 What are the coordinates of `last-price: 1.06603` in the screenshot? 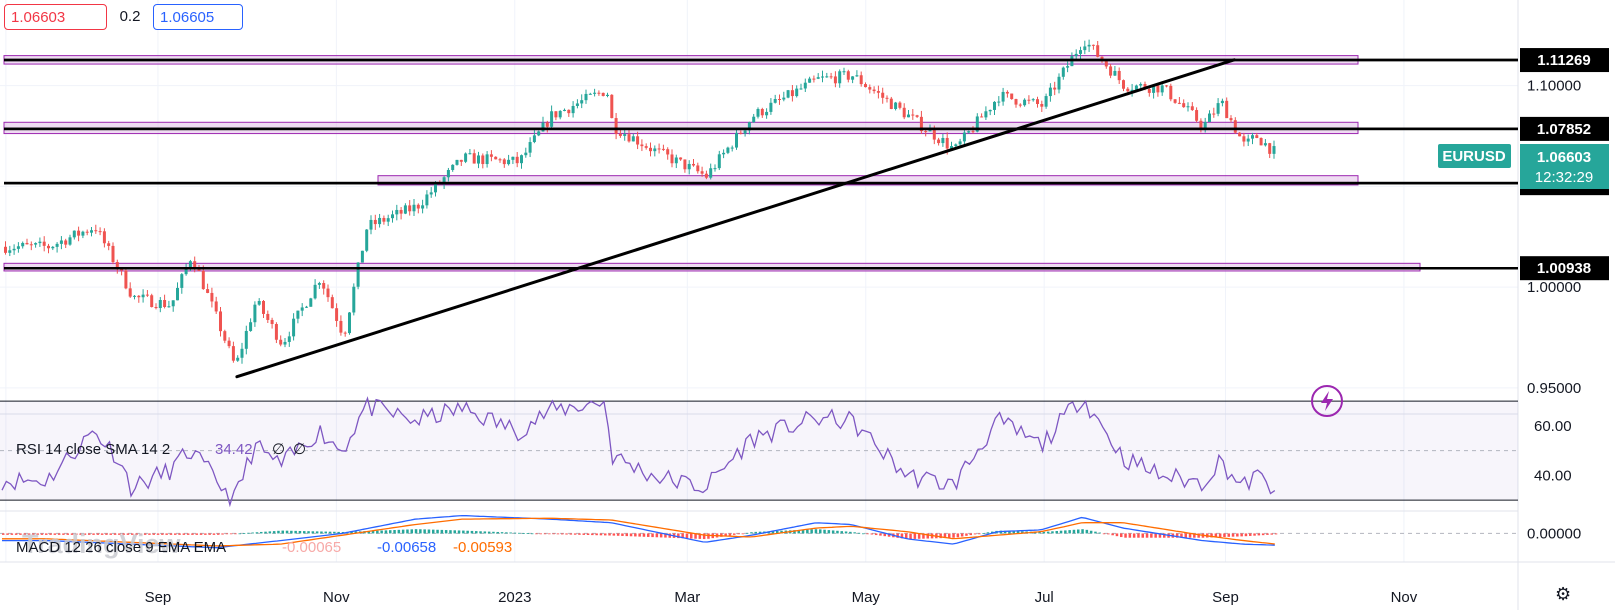 It's located at (1564, 157).